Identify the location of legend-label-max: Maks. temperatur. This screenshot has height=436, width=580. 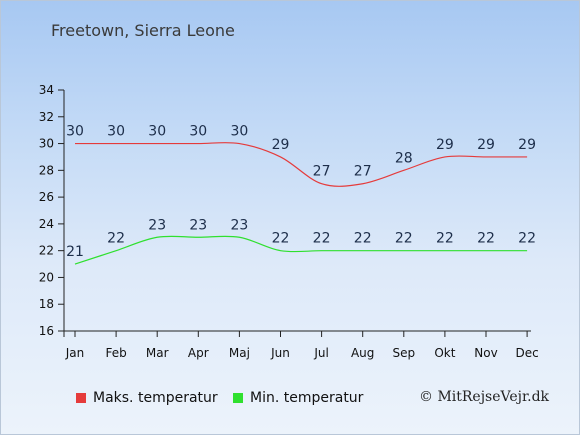
(155, 398).